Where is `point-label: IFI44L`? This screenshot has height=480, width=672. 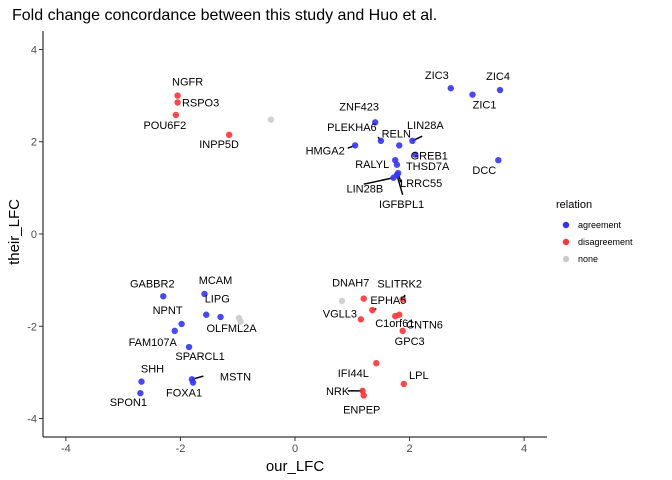
point-label: IFI44L is located at coordinates (353, 374).